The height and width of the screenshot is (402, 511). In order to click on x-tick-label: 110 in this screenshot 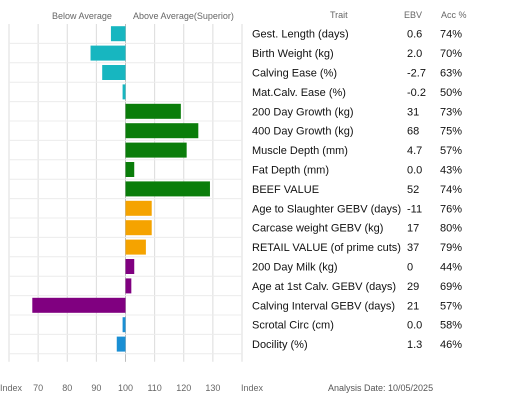, I will do `click(154, 388)`.